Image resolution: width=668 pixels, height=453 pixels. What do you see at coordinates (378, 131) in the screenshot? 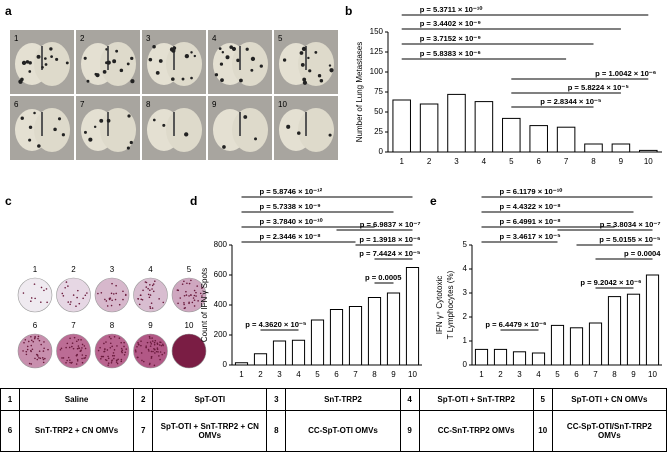
I see `y-tick-label: 25` at bounding box center [378, 131].